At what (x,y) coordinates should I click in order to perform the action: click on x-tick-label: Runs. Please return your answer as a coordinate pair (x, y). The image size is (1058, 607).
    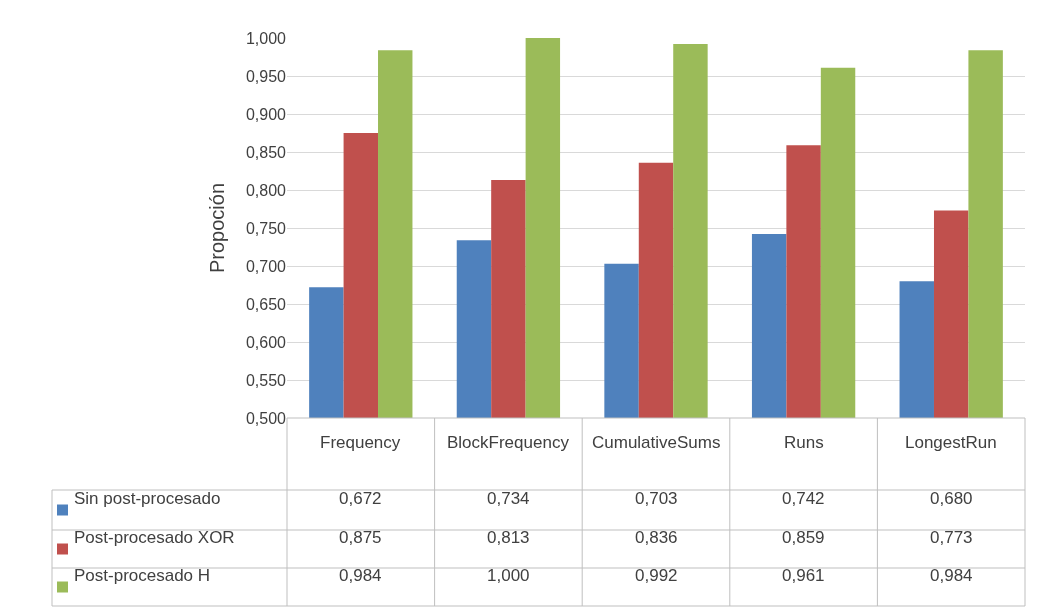
    Looking at the image, I should click on (804, 442).